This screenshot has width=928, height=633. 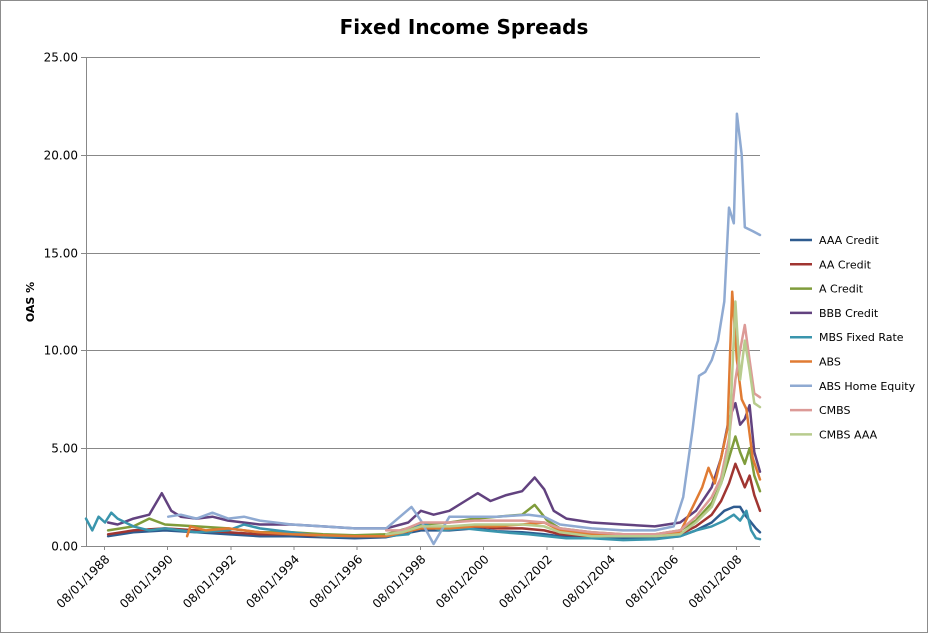 I want to click on legend-label: MBS Fixed Rate, so click(x=861, y=337).